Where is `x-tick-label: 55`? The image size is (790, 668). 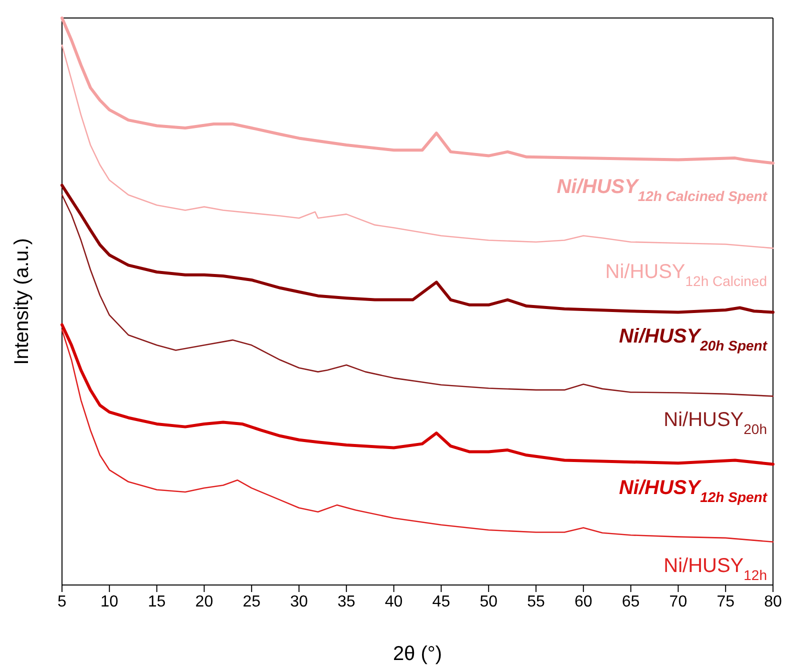
x-tick-label: 55 is located at coordinates (536, 601).